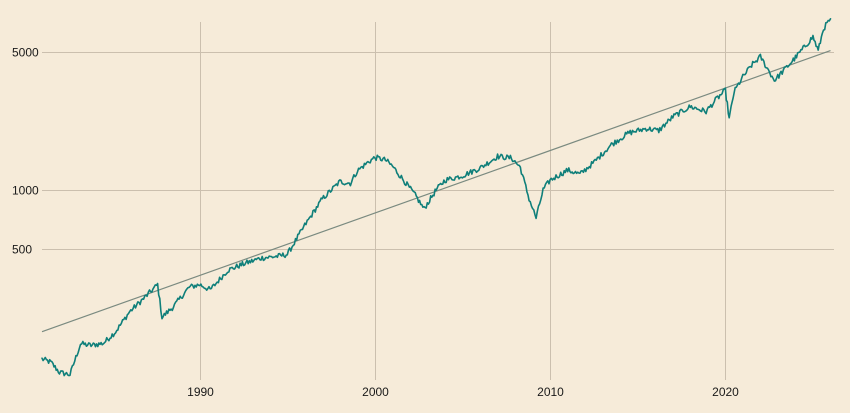 This screenshot has width=850, height=413. Describe the element at coordinates (550, 392) in the screenshot. I see `x-tick-label: 2010` at that location.